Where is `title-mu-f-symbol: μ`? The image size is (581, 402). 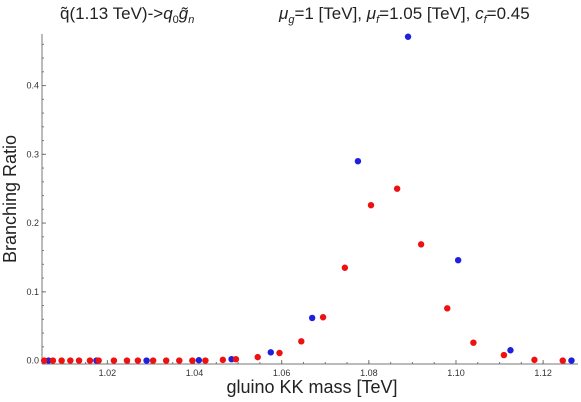
title-mu-f-symbol: μ is located at coordinates (371, 13).